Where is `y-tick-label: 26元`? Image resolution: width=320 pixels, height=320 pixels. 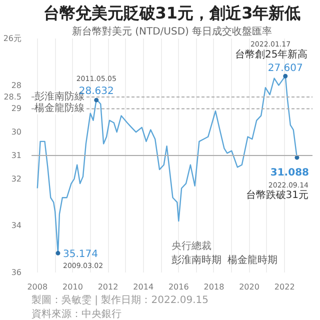
y-tick-label: 26元 is located at coordinates (12, 38).